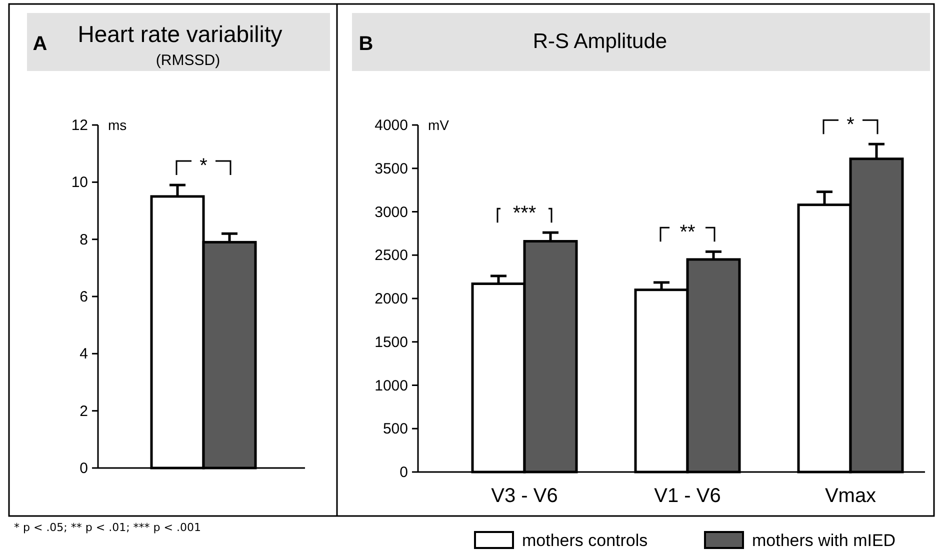 This screenshot has height=553, width=938. What do you see at coordinates (180, 34) in the screenshot?
I see `chart-title: Heart rate variability` at bounding box center [180, 34].